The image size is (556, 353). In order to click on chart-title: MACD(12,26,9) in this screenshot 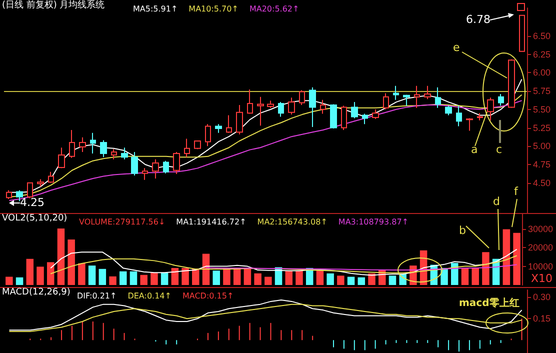, I will do `click(36, 293)`.